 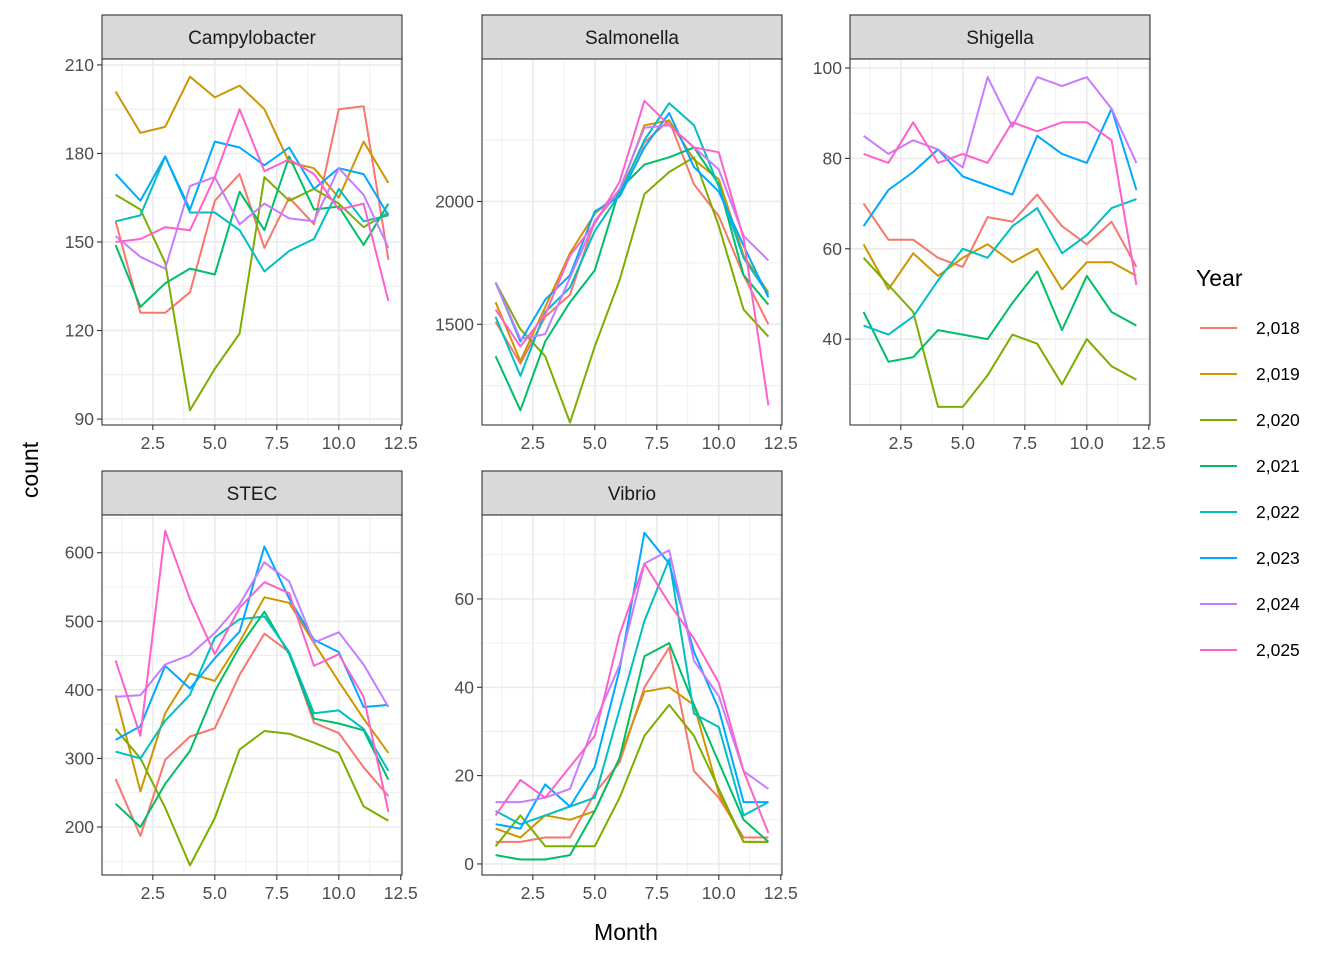 What do you see at coordinates (1278, 374) in the screenshot?
I see `legend-label: 2,019` at bounding box center [1278, 374].